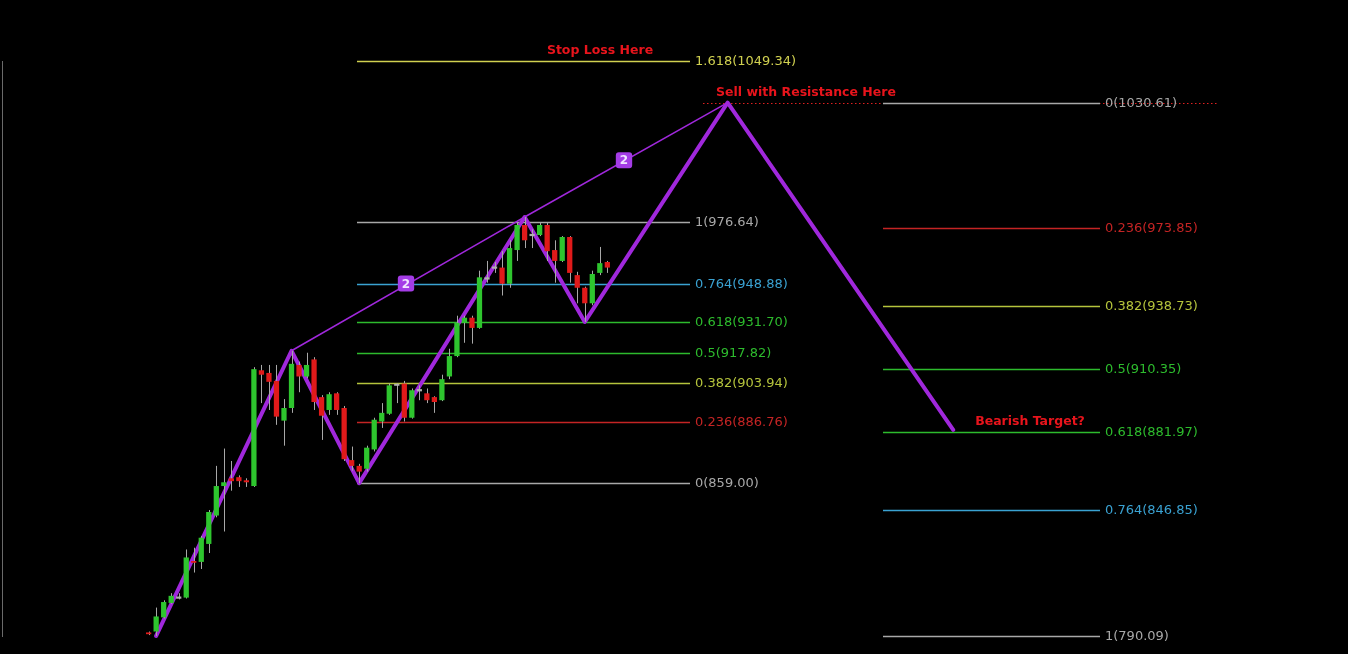 The image size is (1348, 654). I want to click on ref-line-label: 0.764(846.85), so click(1151, 509).